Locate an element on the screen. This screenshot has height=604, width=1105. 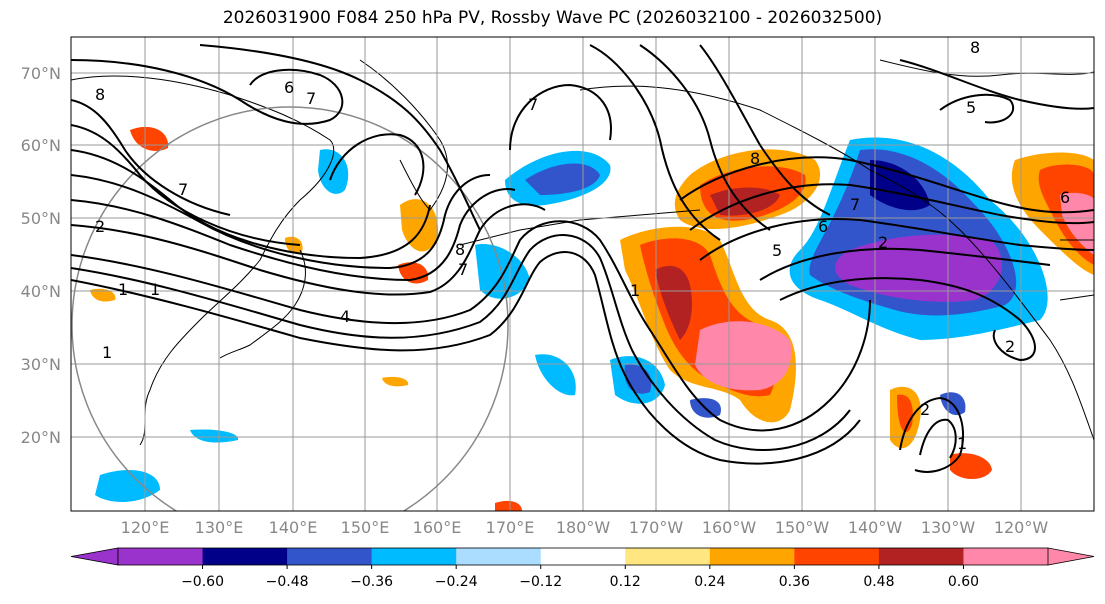
positive-anomaly-pink is located at coordinates (743, 356).